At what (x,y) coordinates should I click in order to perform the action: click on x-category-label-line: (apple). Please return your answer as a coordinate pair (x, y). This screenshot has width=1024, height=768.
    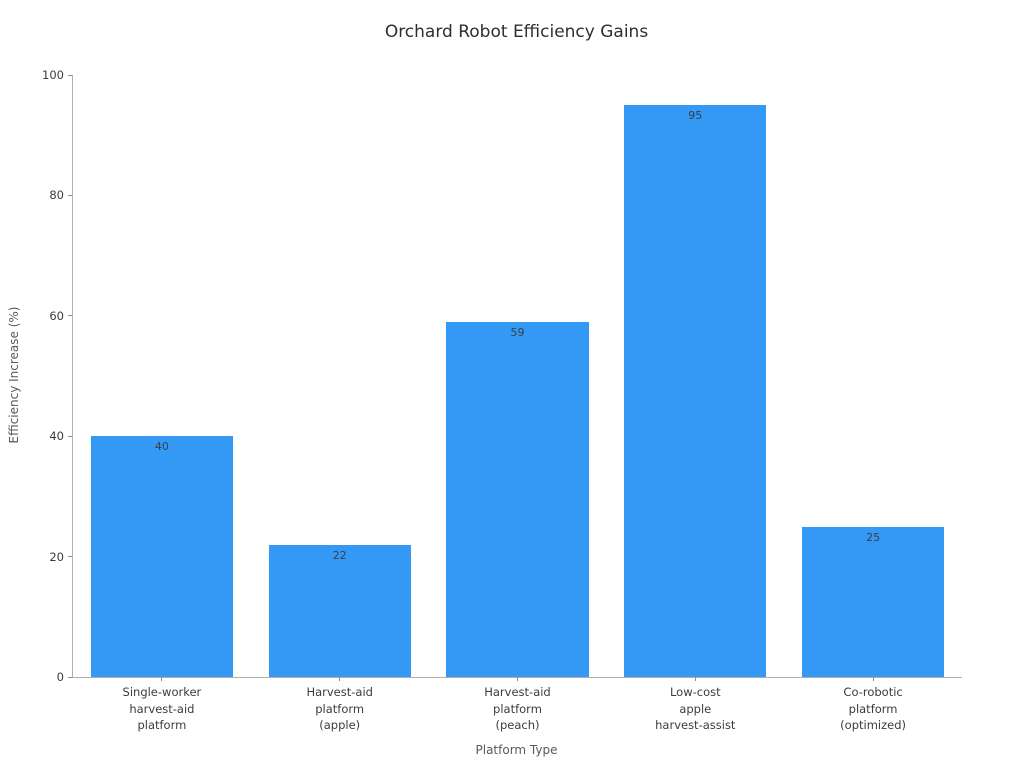
    Looking at the image, I should click on (340, 725).